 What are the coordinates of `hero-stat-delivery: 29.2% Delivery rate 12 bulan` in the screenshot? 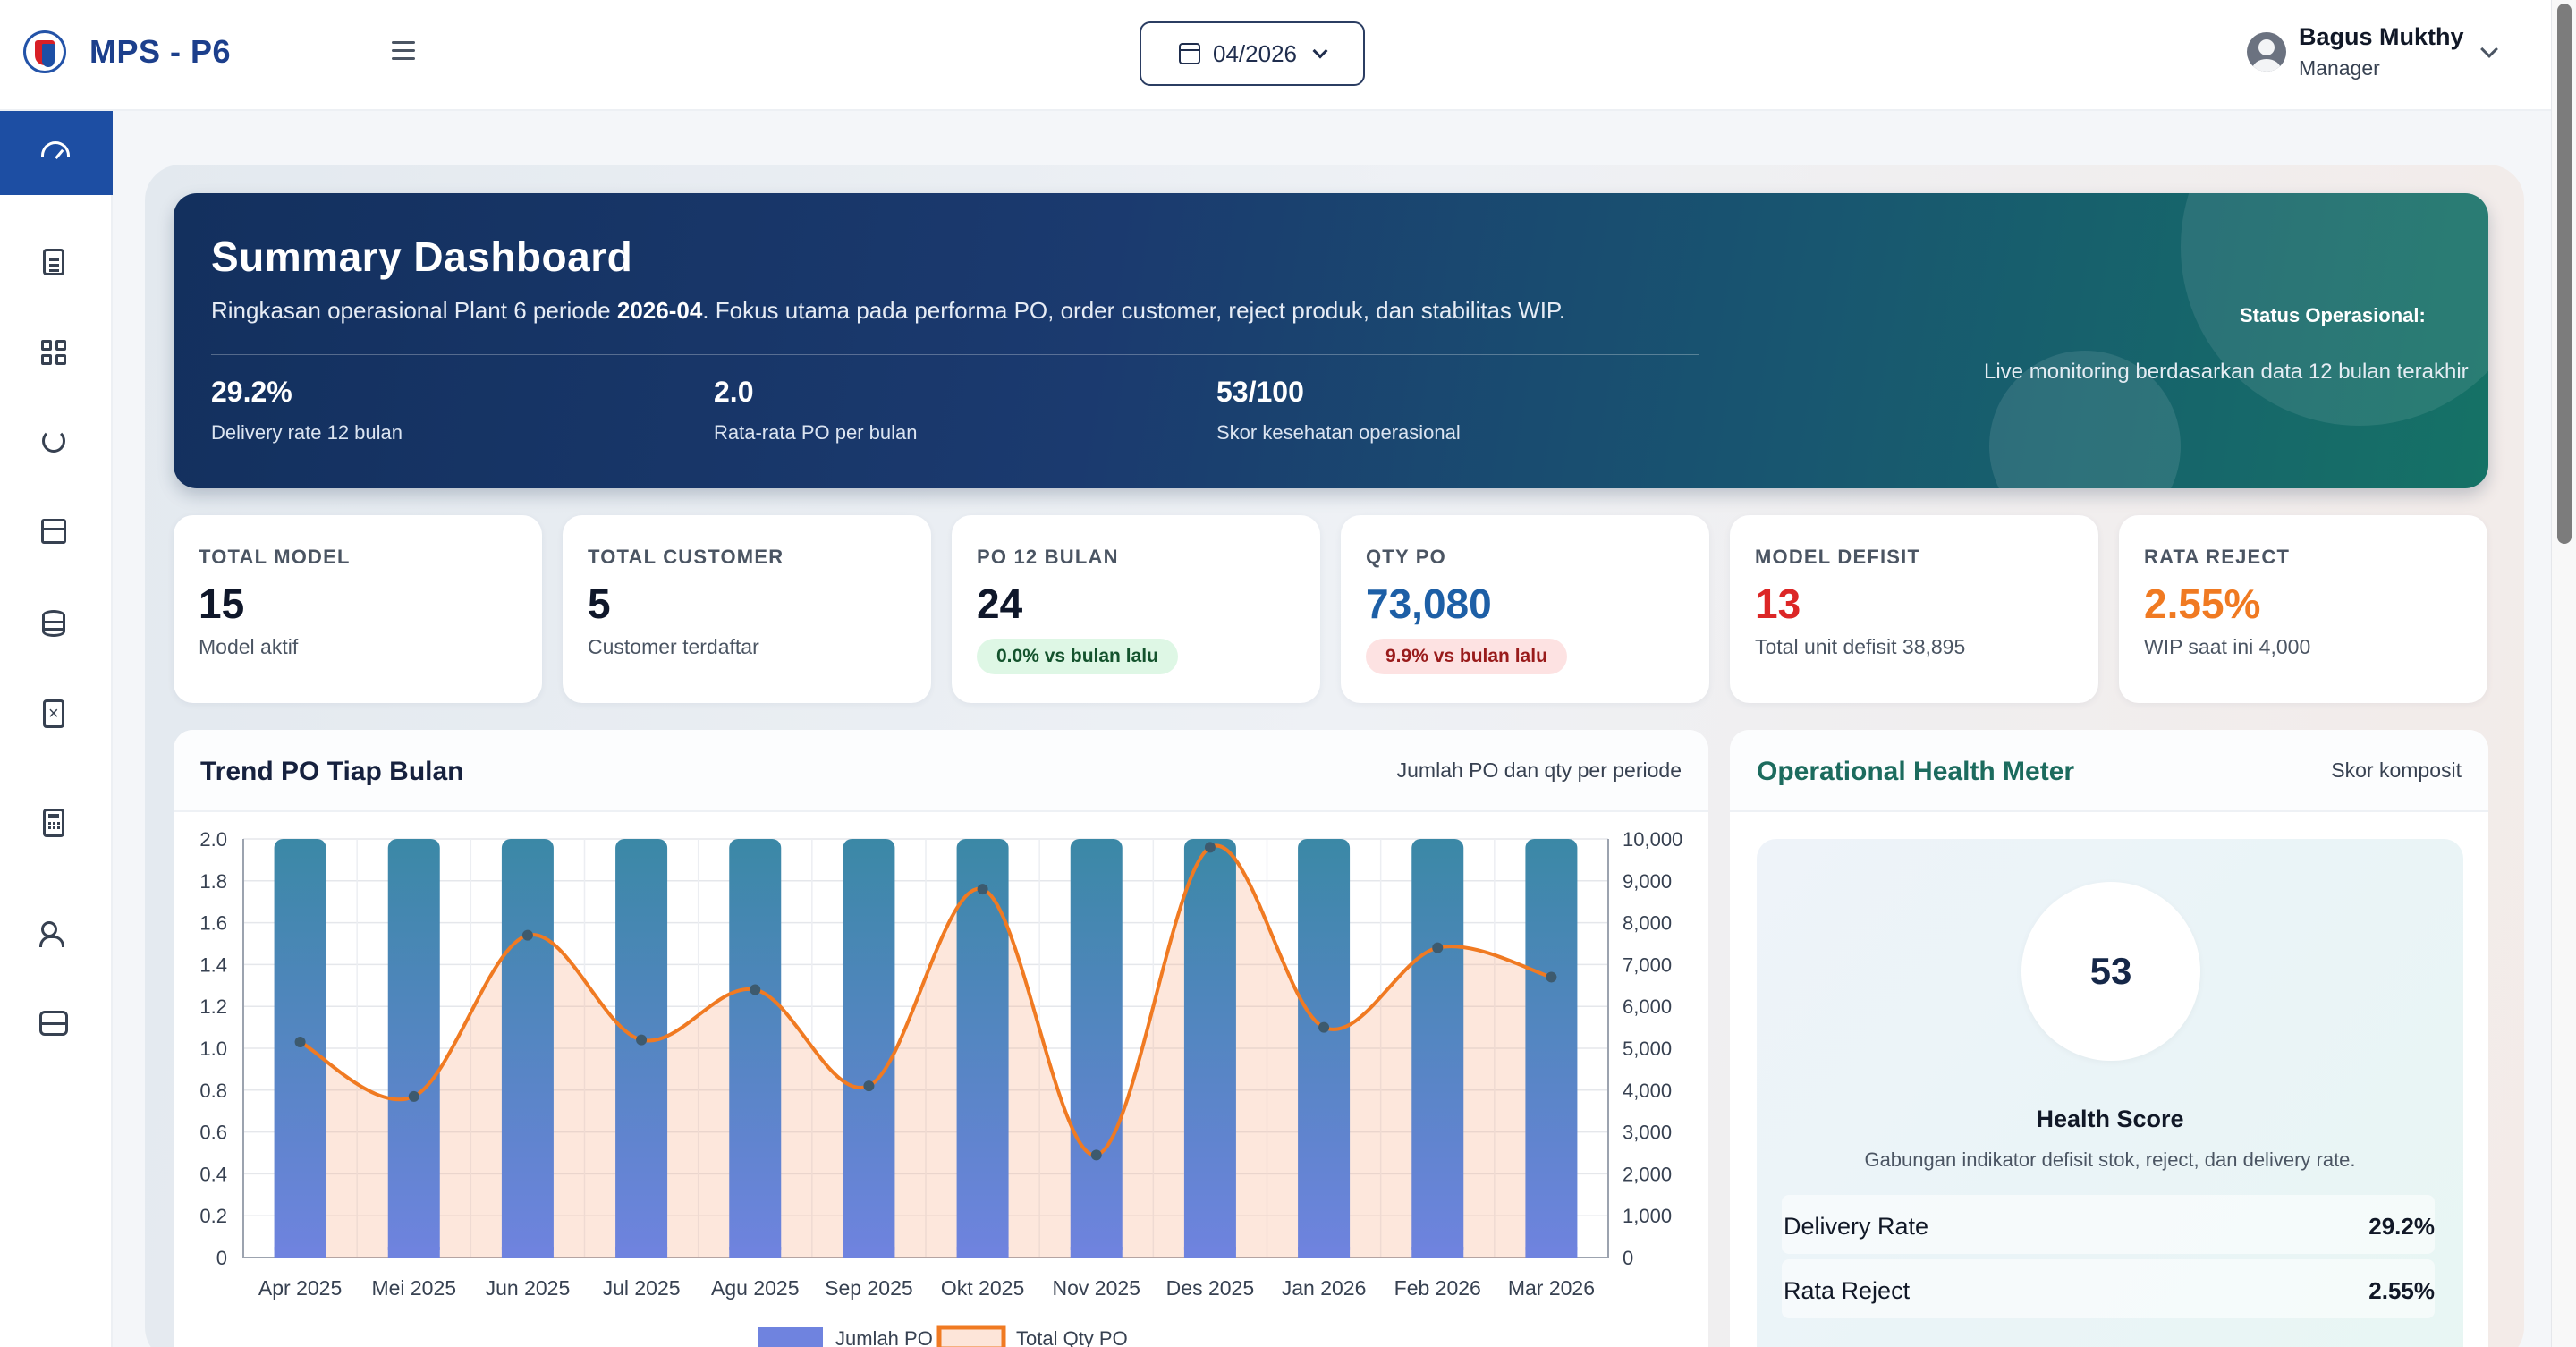 It's located at (307, 410).